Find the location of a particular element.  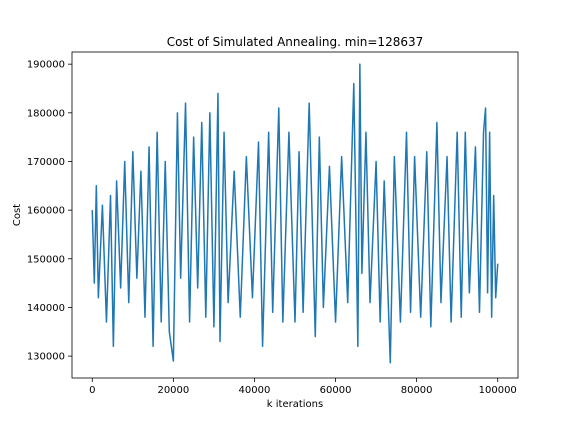

x-axis: 0 20000 40000 60000 80000 100000 is located at coordinates (303, 387).